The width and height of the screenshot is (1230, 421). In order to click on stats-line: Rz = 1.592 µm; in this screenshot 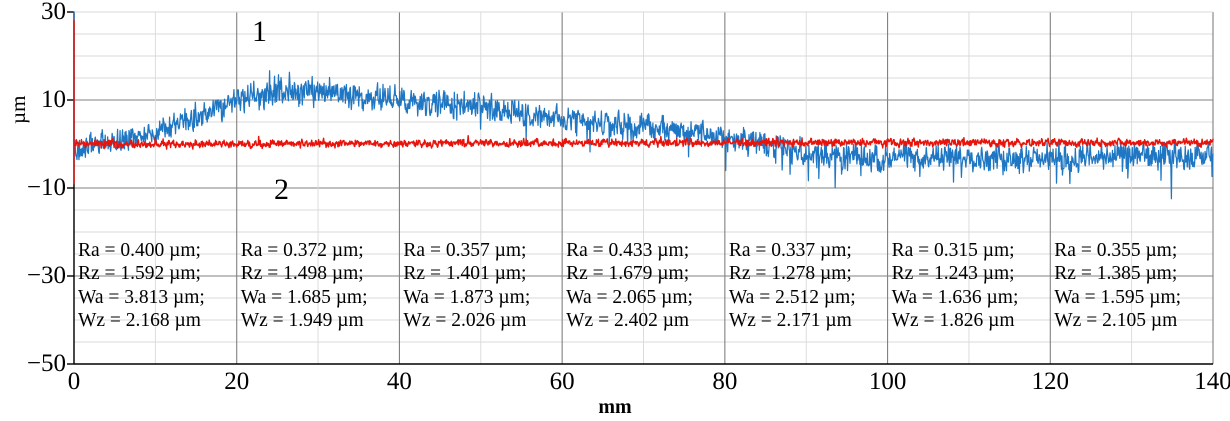, I will do `click(139, 274)`.